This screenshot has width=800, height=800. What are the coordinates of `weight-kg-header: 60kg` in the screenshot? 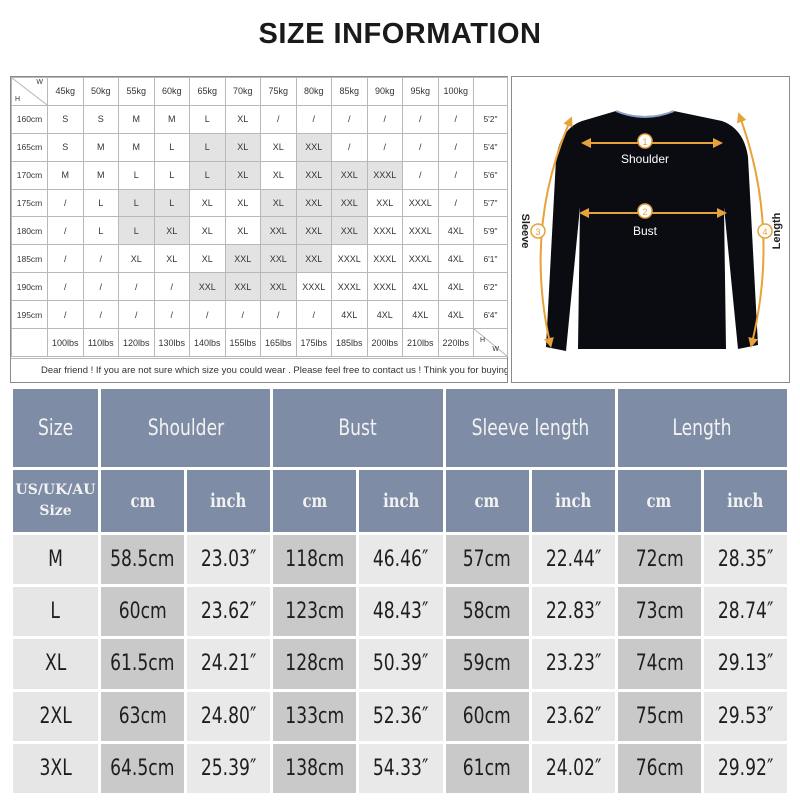 It's located at (171, 91).